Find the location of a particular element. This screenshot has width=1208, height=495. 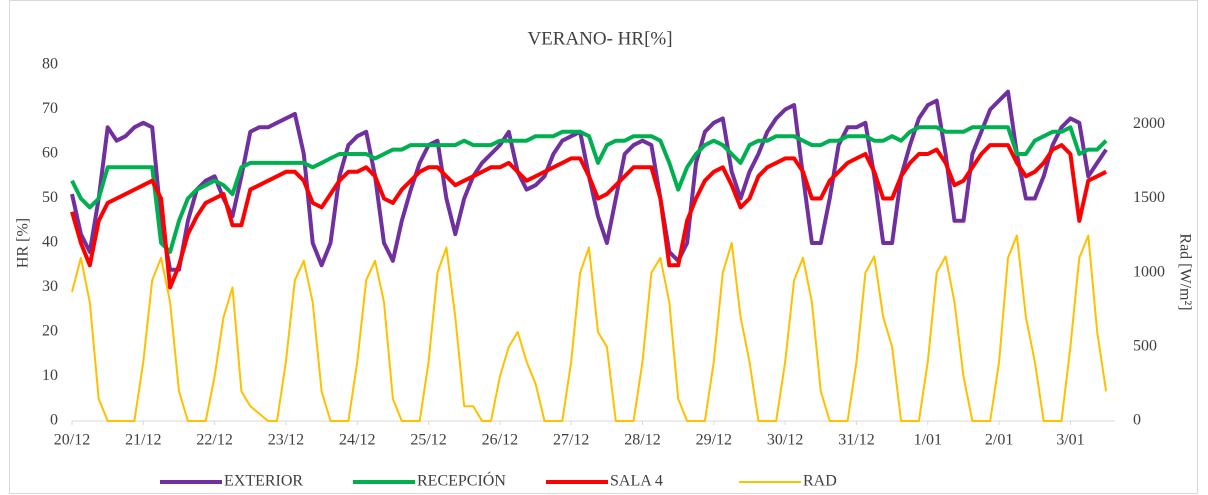

x-tick-label: 23/12 is located at coordinates (286, 440).